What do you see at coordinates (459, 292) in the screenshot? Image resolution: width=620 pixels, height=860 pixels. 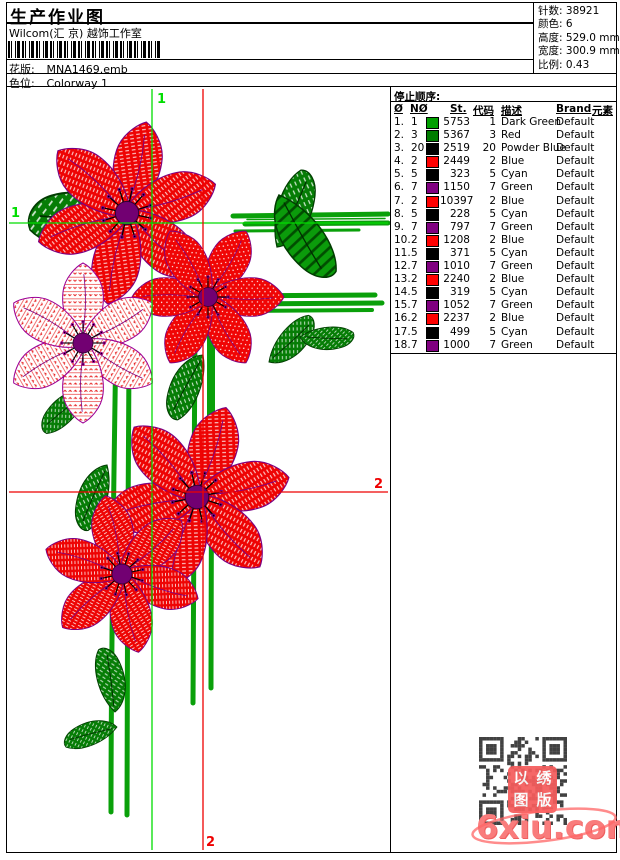 I see `row-stitch-count: 319` at bounding box center [459, 292].